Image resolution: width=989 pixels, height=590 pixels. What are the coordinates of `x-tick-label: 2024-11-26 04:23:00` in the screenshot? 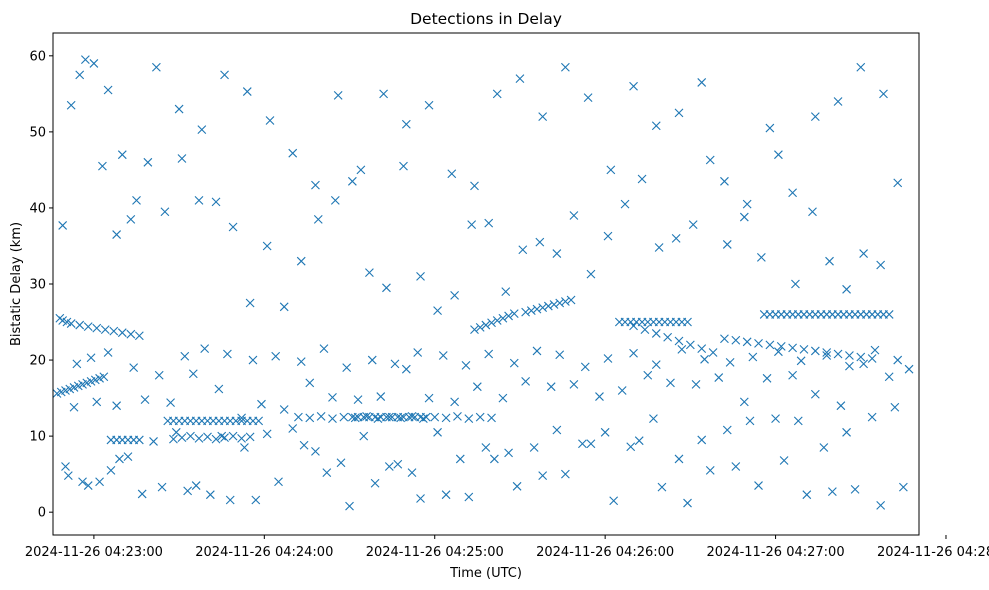 It's located at (94, 552).